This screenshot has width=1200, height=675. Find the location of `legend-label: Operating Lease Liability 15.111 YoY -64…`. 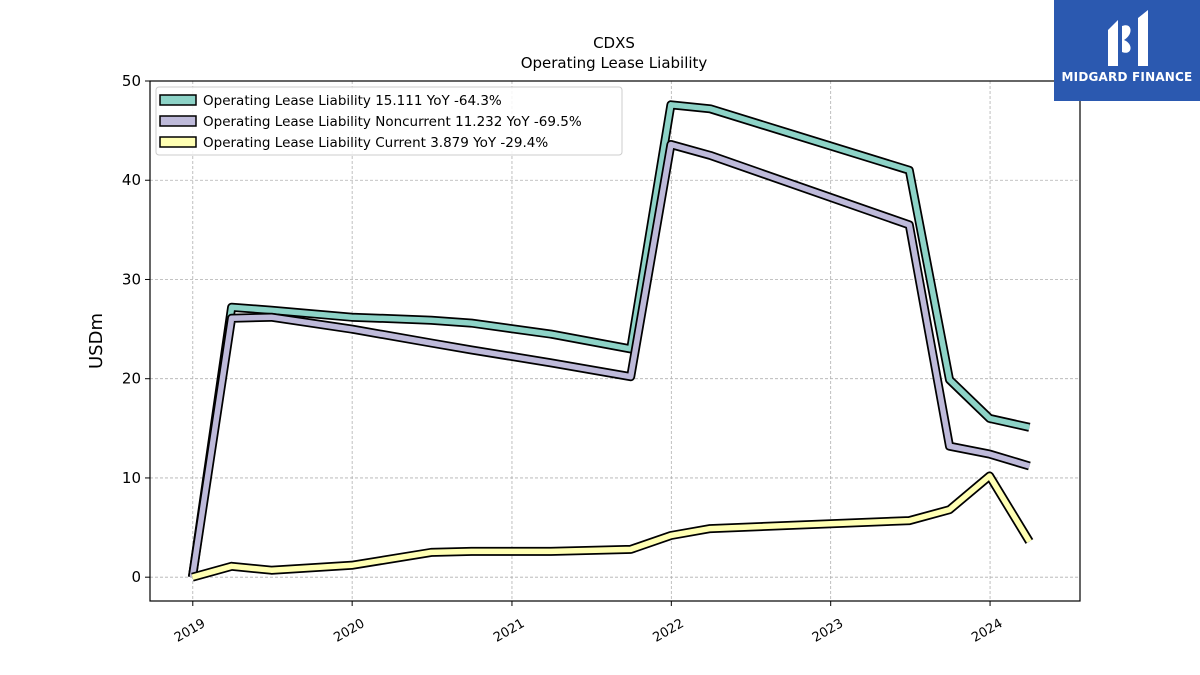

legend-label: Operating Lease Liability 15.111 YoY -64… is located at coordinates (352, 101).